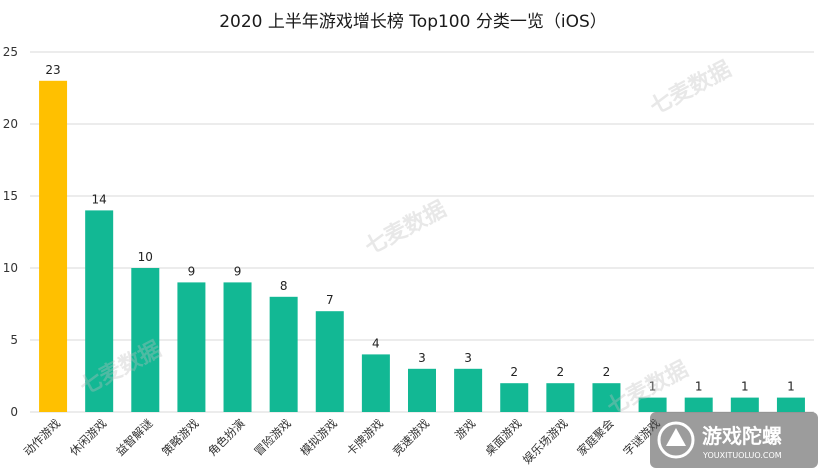 Image resolution: width=826 pixels, height=476 pixels. Describe the element at coordinates (145, 257) in the screenshot. I see `data-label: 10` at that location.